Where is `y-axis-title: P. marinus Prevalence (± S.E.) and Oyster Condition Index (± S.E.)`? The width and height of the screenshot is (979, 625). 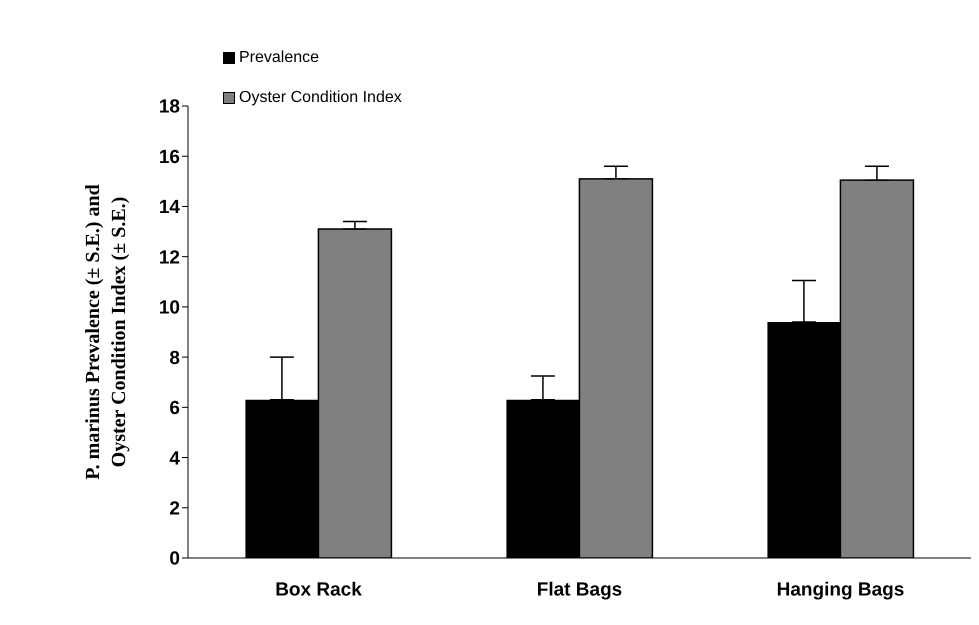 y-axis-title: P. marinus Prevalence (± S.E.) and Oyster Condition Index (± S.E.) is located at coordinates (106, 332).